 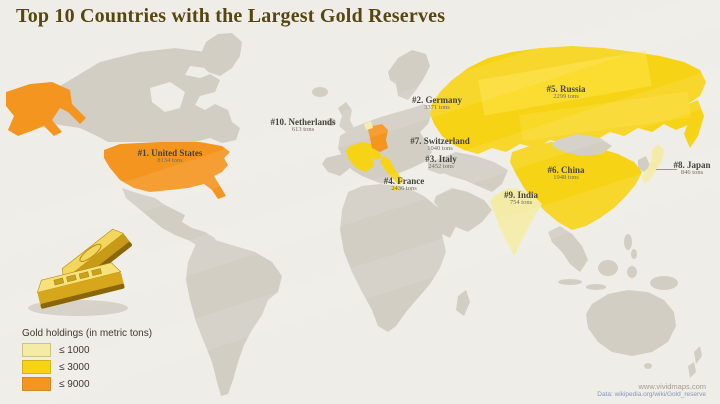 What do you see at coordinates (444, 100) in the screenshot?
I see `country-name: Germany` at bounding box center [444, 100].